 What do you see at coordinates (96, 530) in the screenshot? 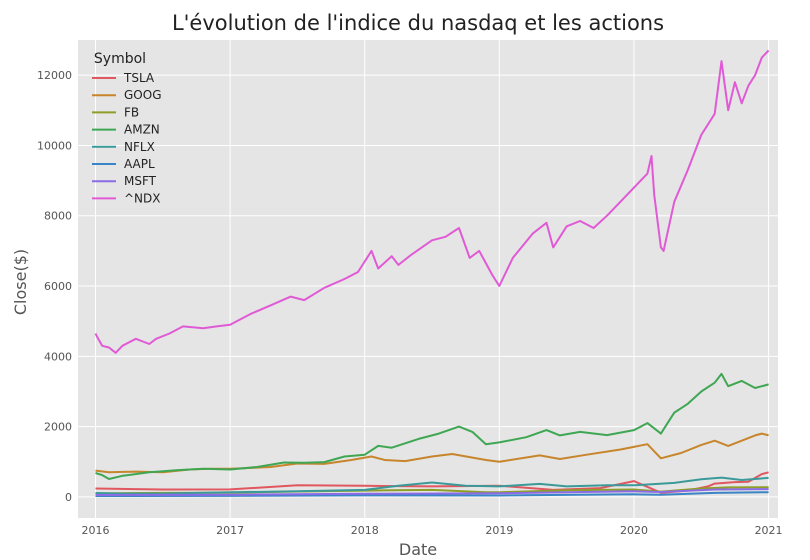
I see `x-tick-label: 2016` at bounding box center [96, 530].